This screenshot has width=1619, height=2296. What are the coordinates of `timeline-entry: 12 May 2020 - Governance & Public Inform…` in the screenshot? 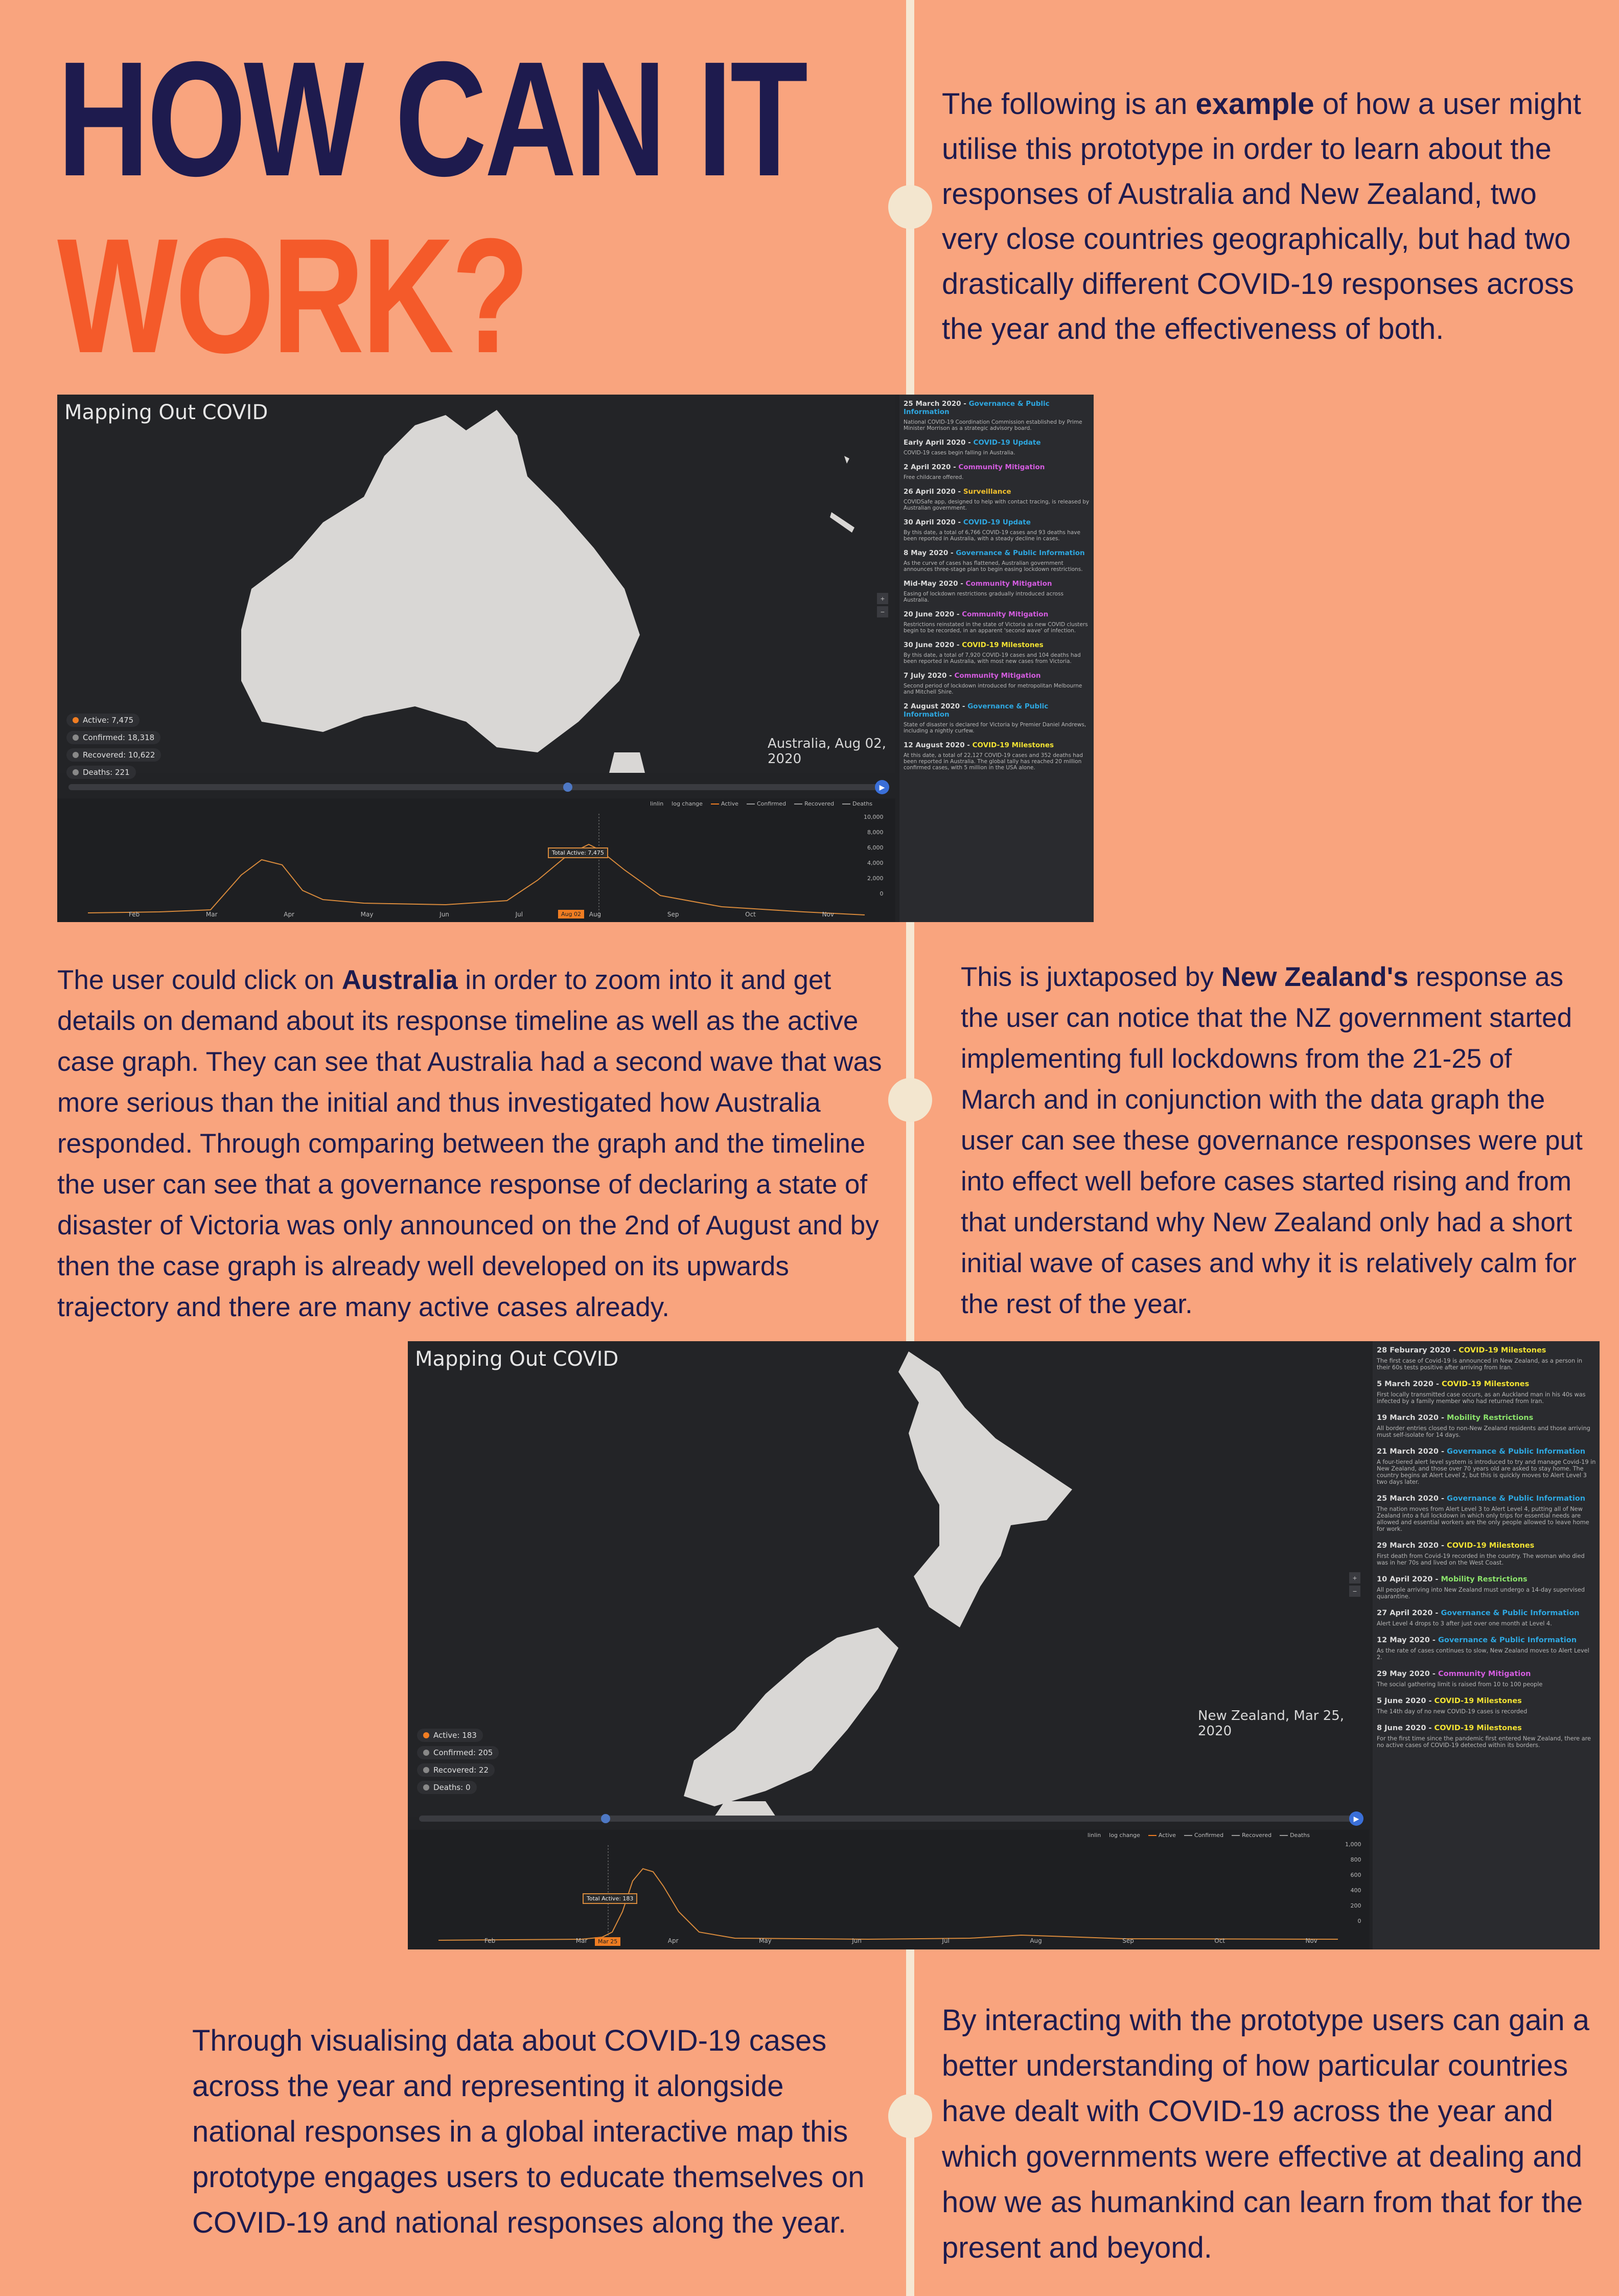 It's located at (1487, 1649).